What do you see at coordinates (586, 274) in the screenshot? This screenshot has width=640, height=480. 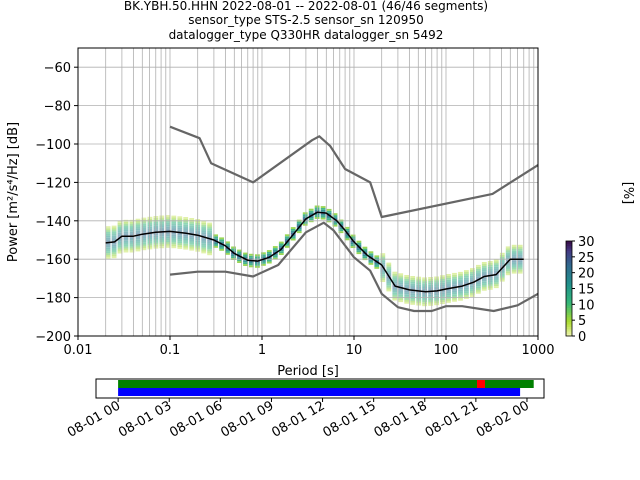 I see `colorbar-tick-label: 20` at bounding box center [586, 274].